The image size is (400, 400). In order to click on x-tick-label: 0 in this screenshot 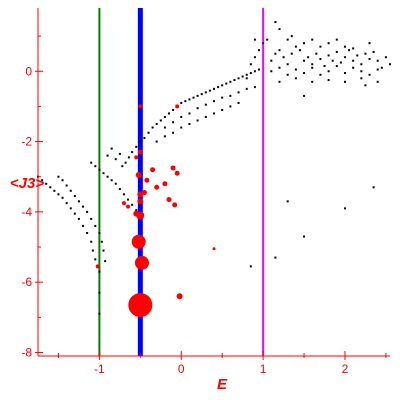, I will do `click(181, 369)`.